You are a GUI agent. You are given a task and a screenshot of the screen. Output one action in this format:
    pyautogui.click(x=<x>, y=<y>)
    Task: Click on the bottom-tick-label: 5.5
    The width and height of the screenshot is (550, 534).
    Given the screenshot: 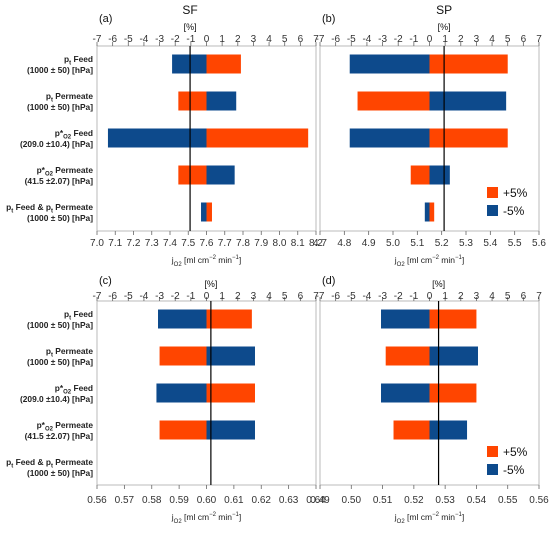 What is the action you would take?
    pyautogui.click(x=515, y=243)
    